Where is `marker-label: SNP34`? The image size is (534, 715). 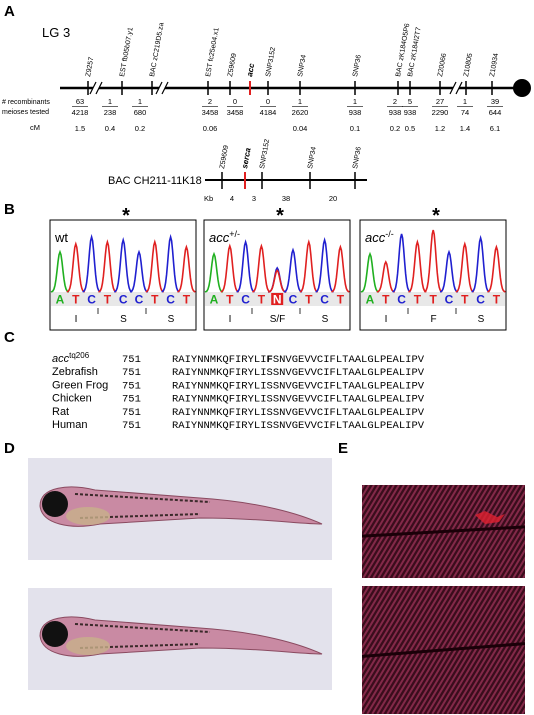
marker-label: SNP34 is located at coordinates (302, 65).